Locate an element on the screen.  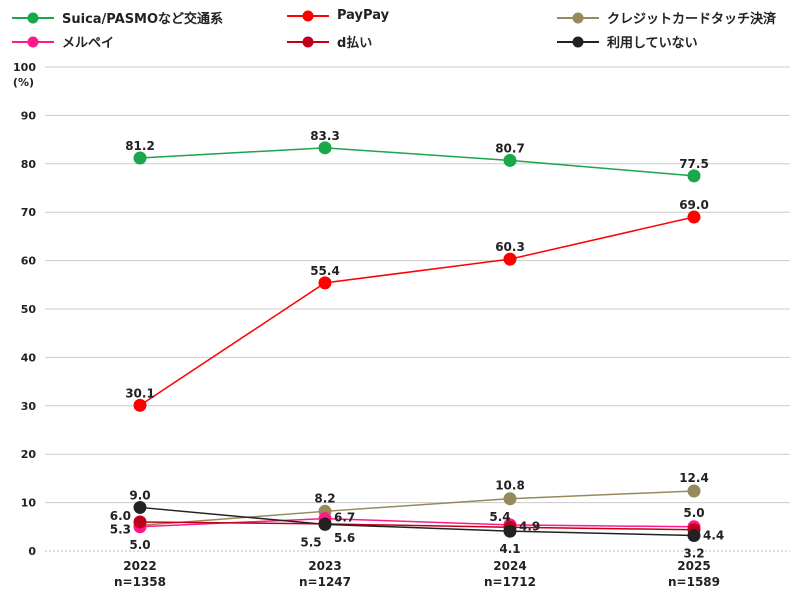
data-label: 60.3 is located at coordinates (510, 247).